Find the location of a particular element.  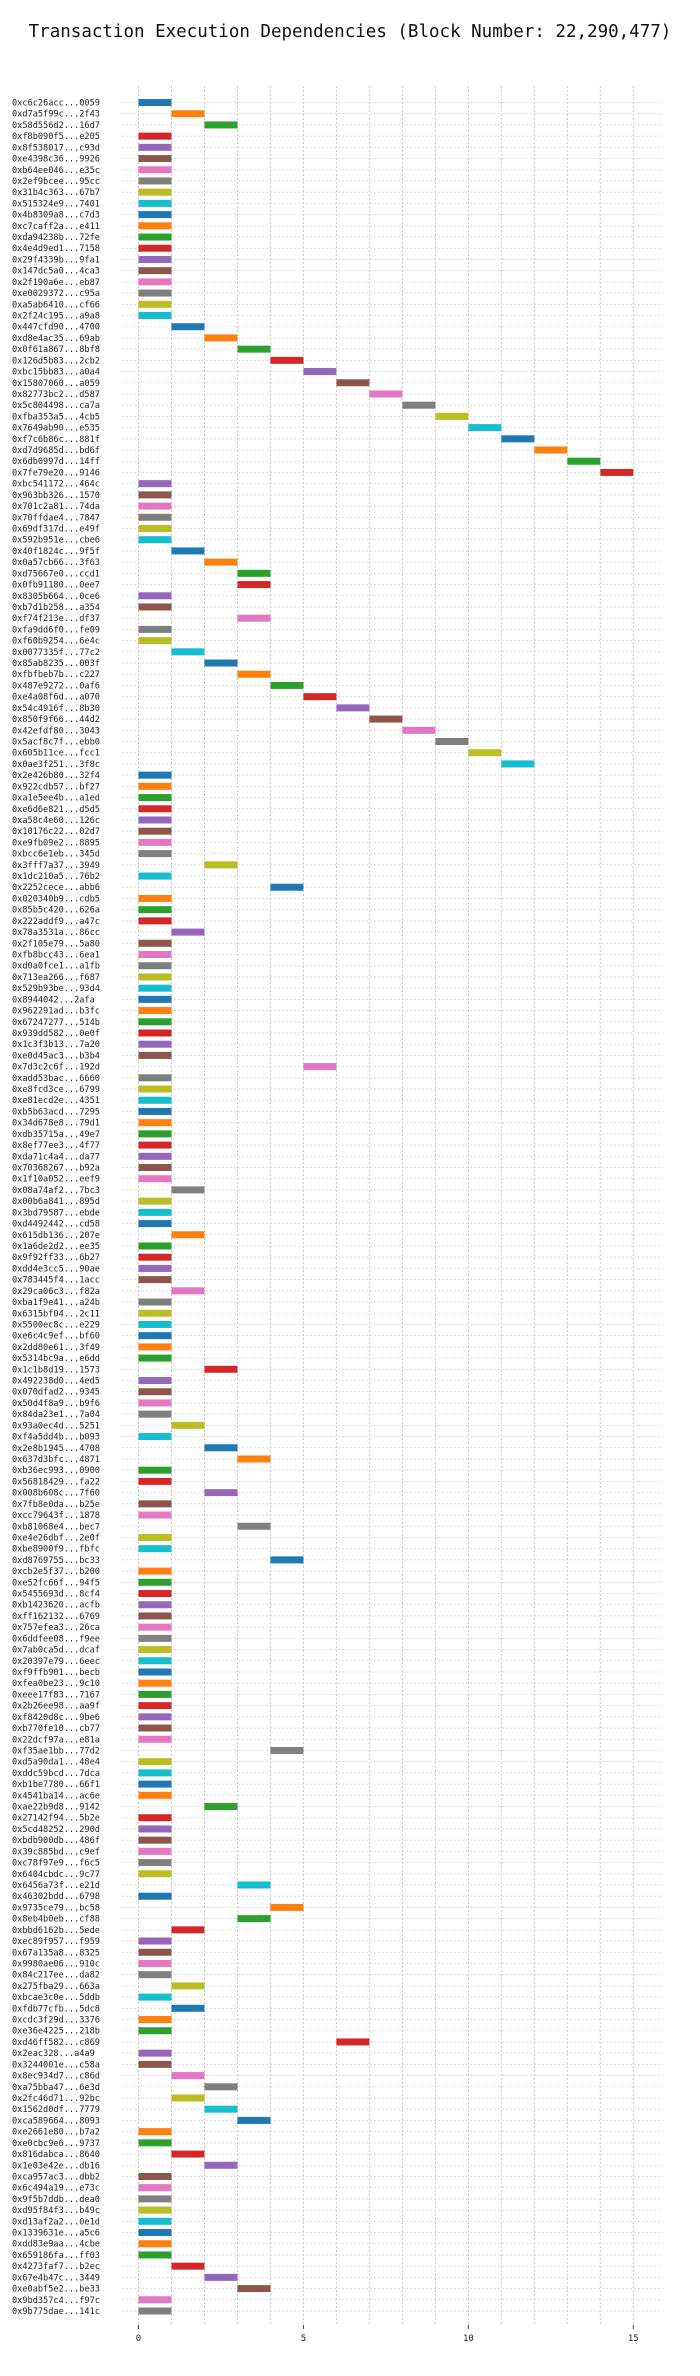

y-tick-label: 0x605b11ce...fcc1 is located at coordinates (56, 754).